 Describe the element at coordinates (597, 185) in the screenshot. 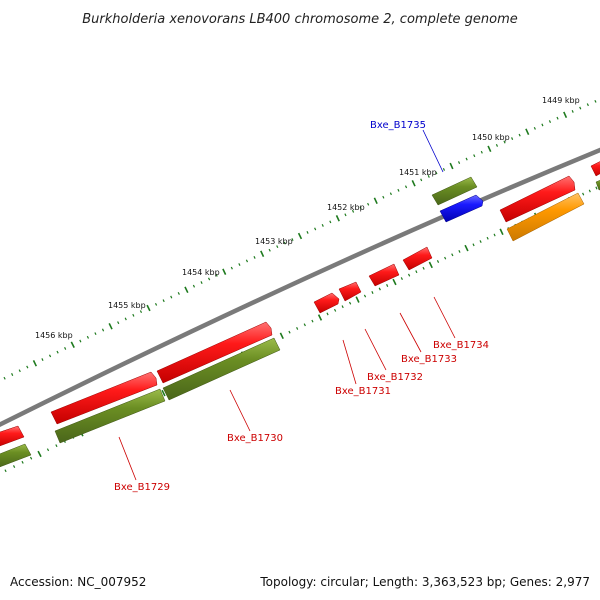

I see `gene-green-right-edge` at that location.